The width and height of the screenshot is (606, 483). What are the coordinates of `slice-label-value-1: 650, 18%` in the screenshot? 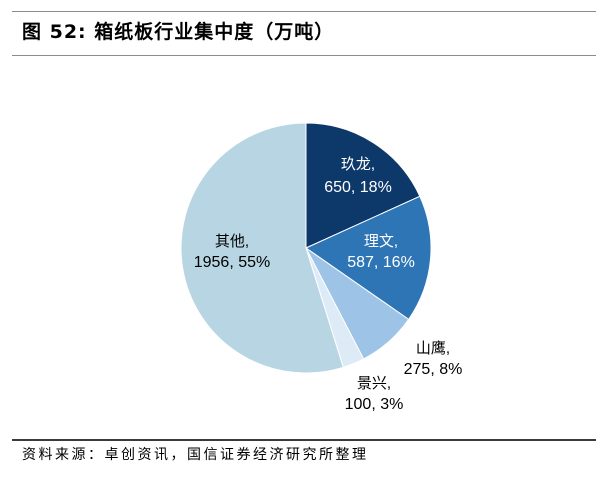 It's located at (358, 187).